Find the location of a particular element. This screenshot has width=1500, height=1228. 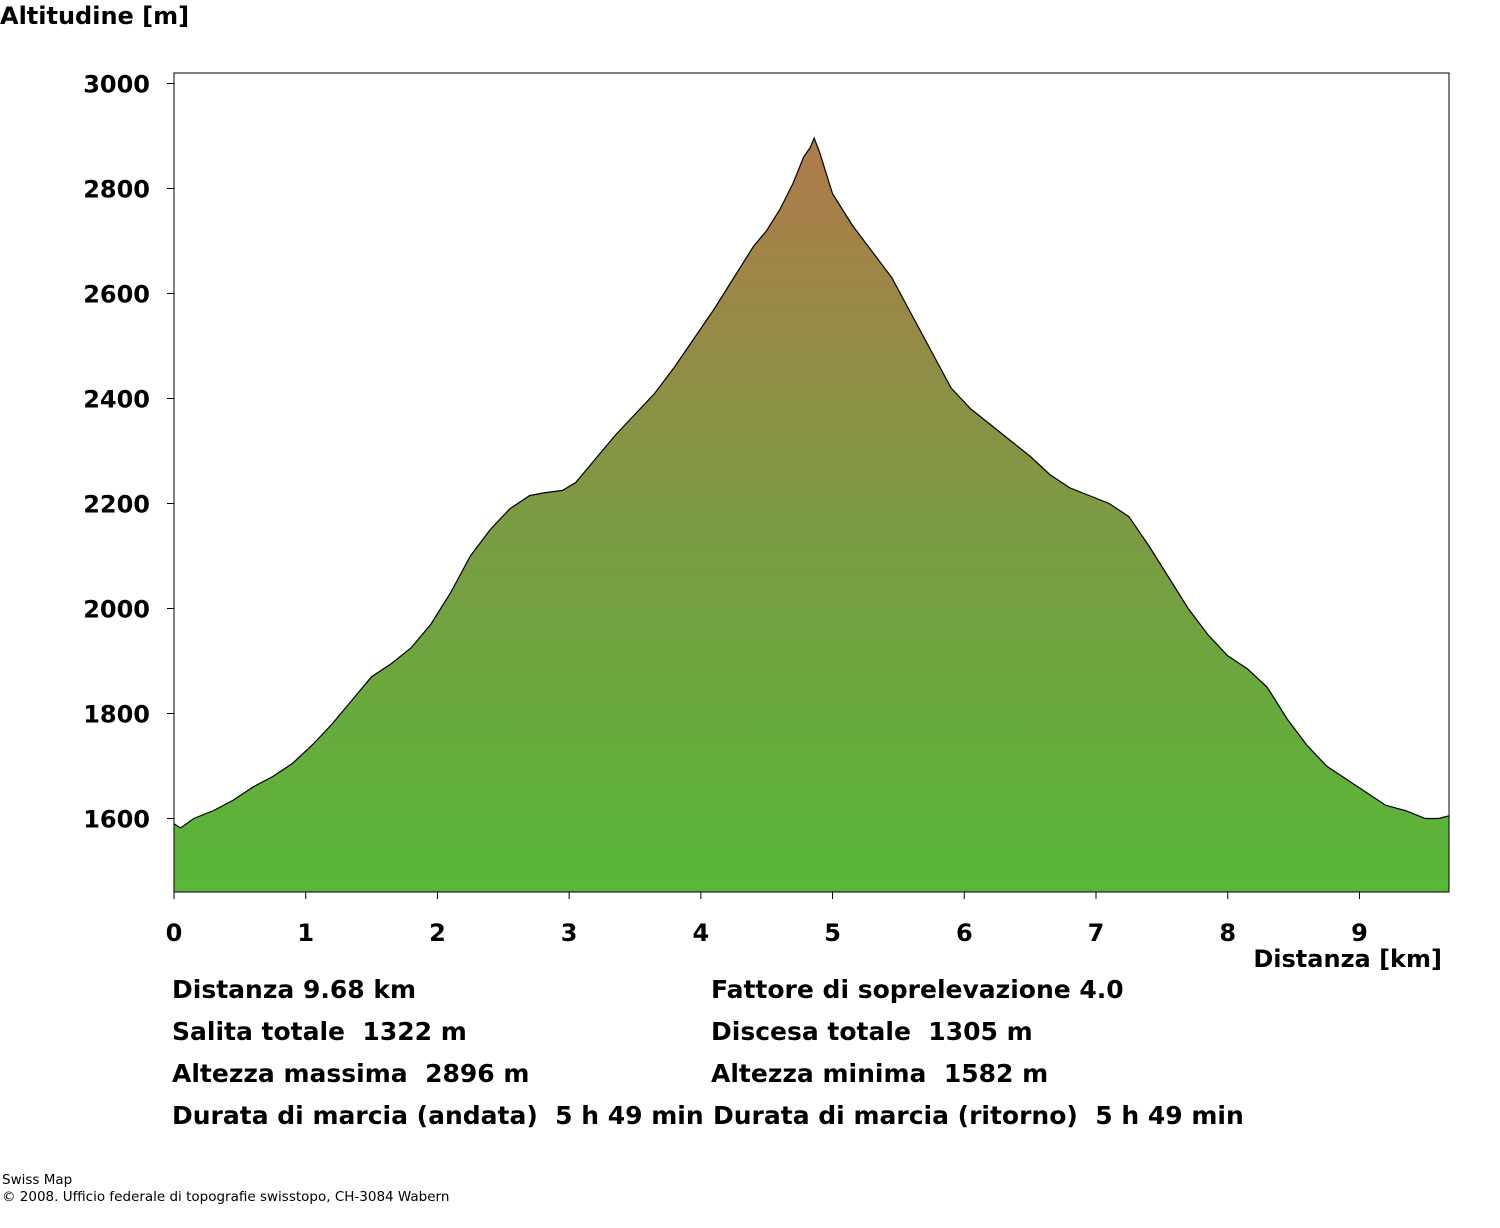

x-tick-label: 6 is located at coordinates (964, 933).